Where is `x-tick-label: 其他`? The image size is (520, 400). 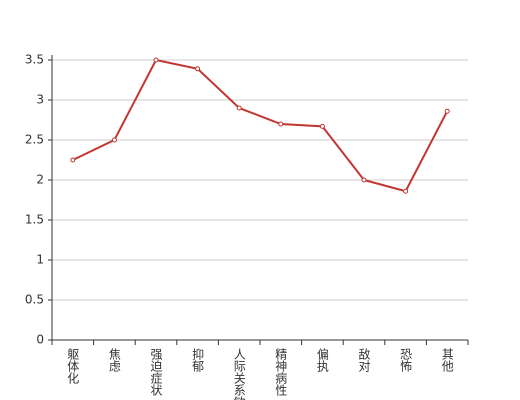 x-tick-label: 其他 is located at coordinates (447, 360).